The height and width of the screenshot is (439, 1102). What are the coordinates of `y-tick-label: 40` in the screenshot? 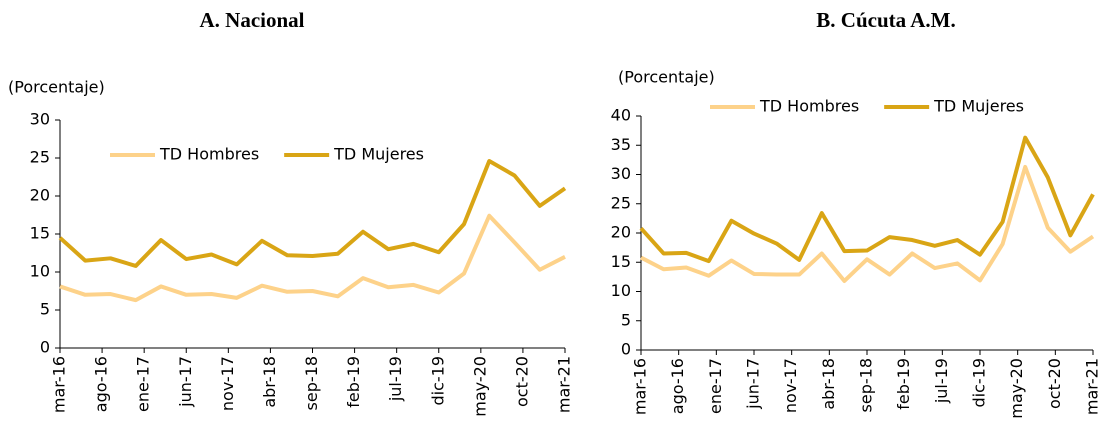 It's located at (621, 115).